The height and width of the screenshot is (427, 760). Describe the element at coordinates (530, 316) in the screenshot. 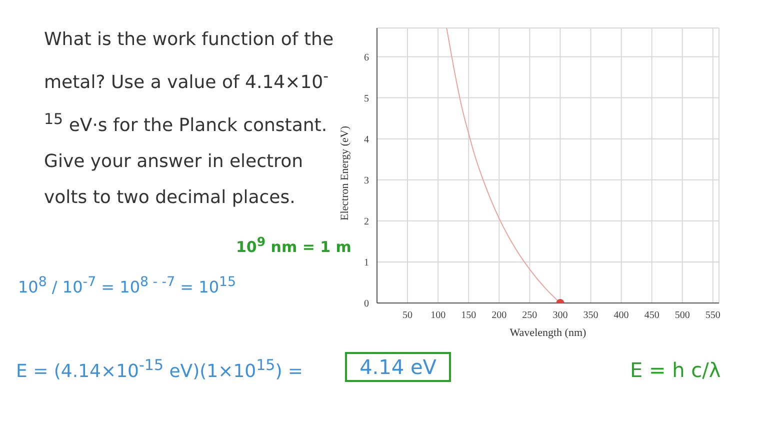

I see `x-tick-label: 250` at that location.